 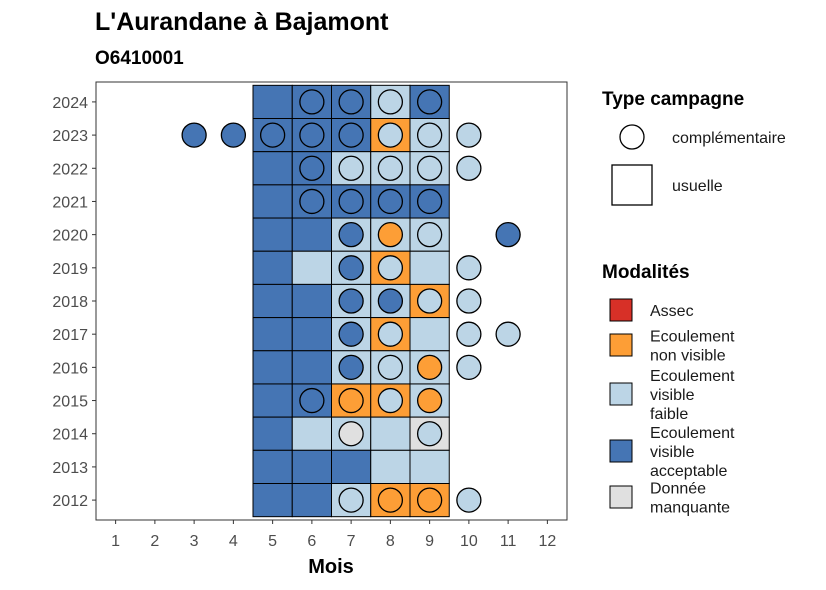 I want to click on legend-complementaire-label: complémentaire, so click(x=729, y=138).